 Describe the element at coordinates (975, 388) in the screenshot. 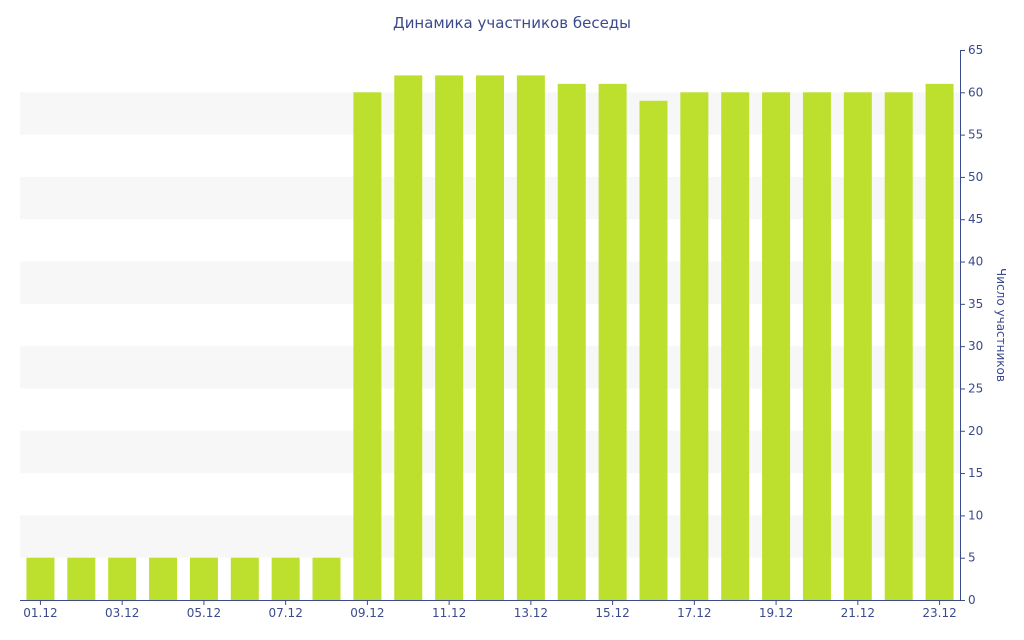

I see `y-tick-label: 25` at that location.